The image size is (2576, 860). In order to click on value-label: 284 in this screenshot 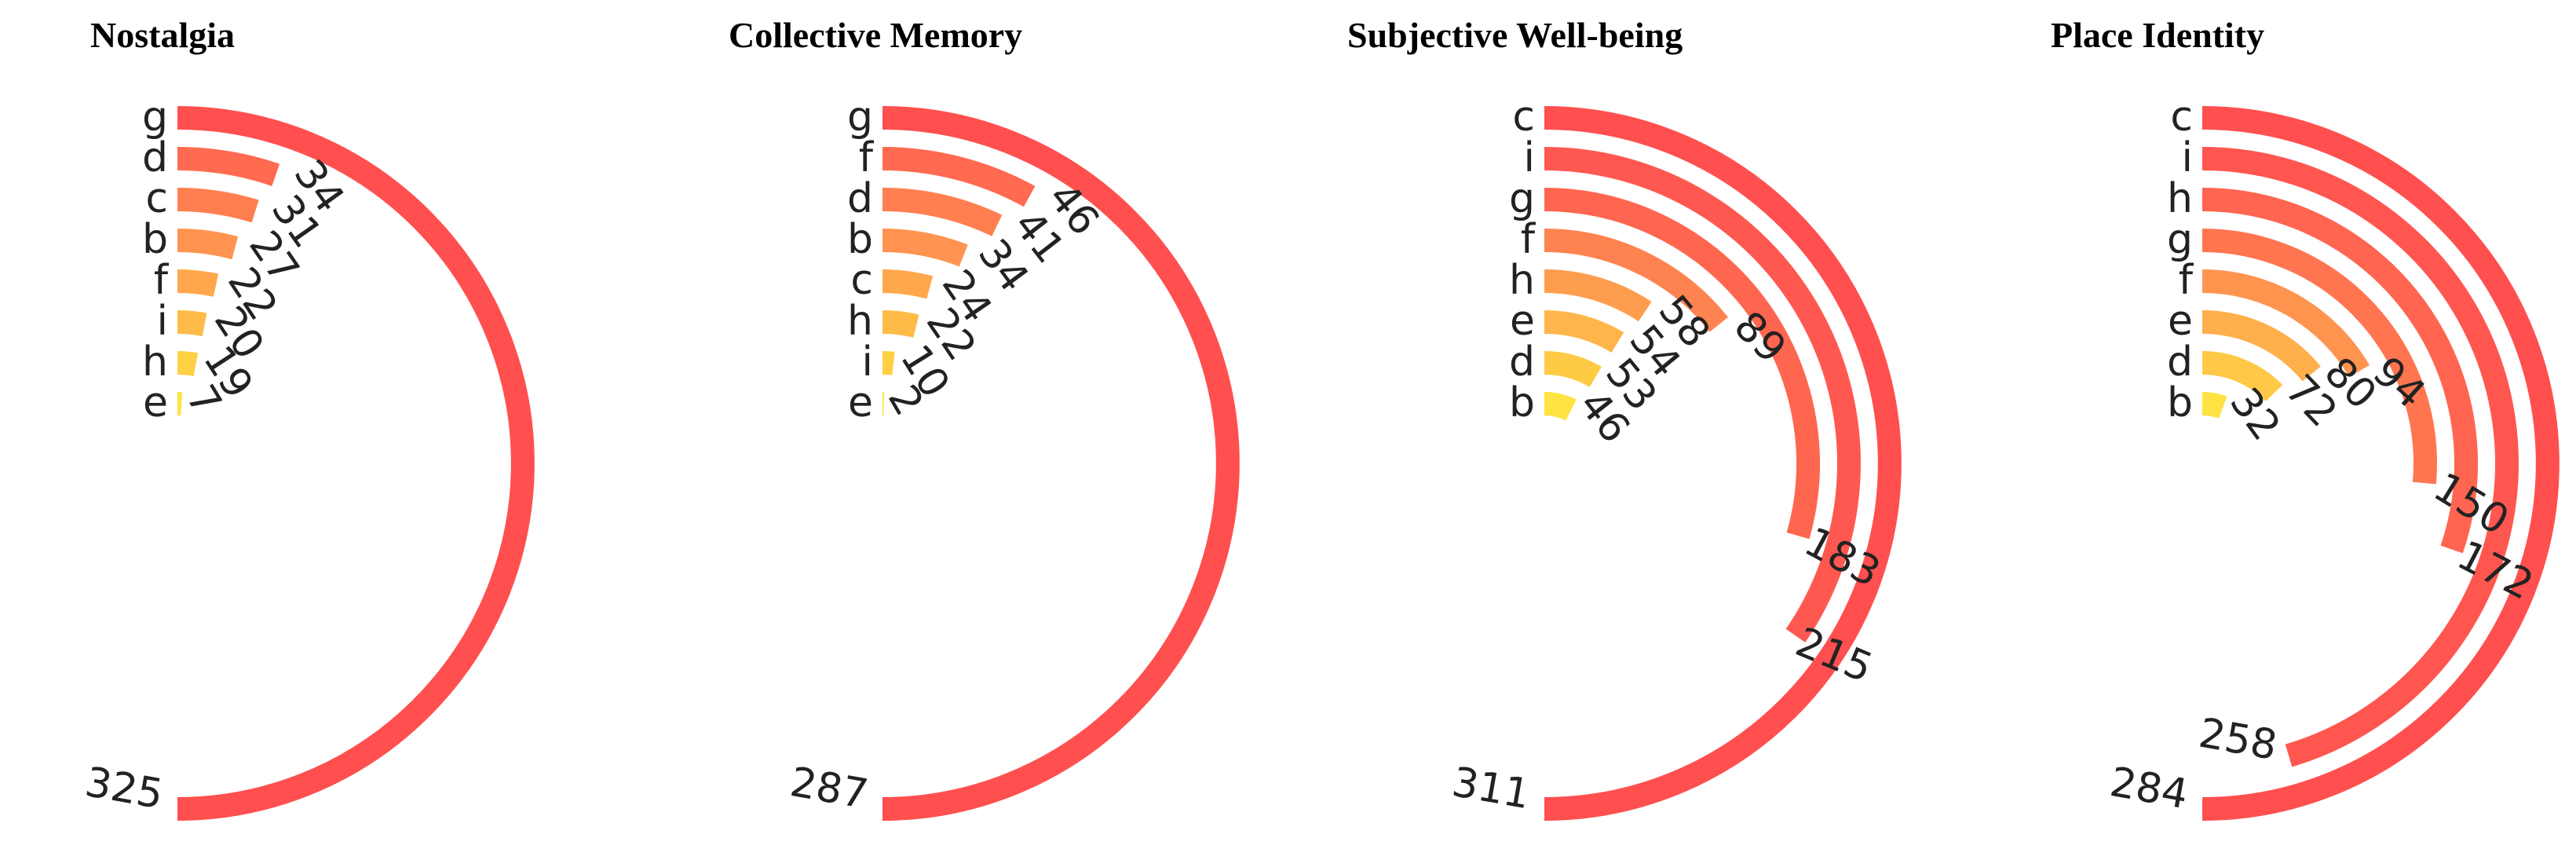, I will do `click(2148, 788)`.